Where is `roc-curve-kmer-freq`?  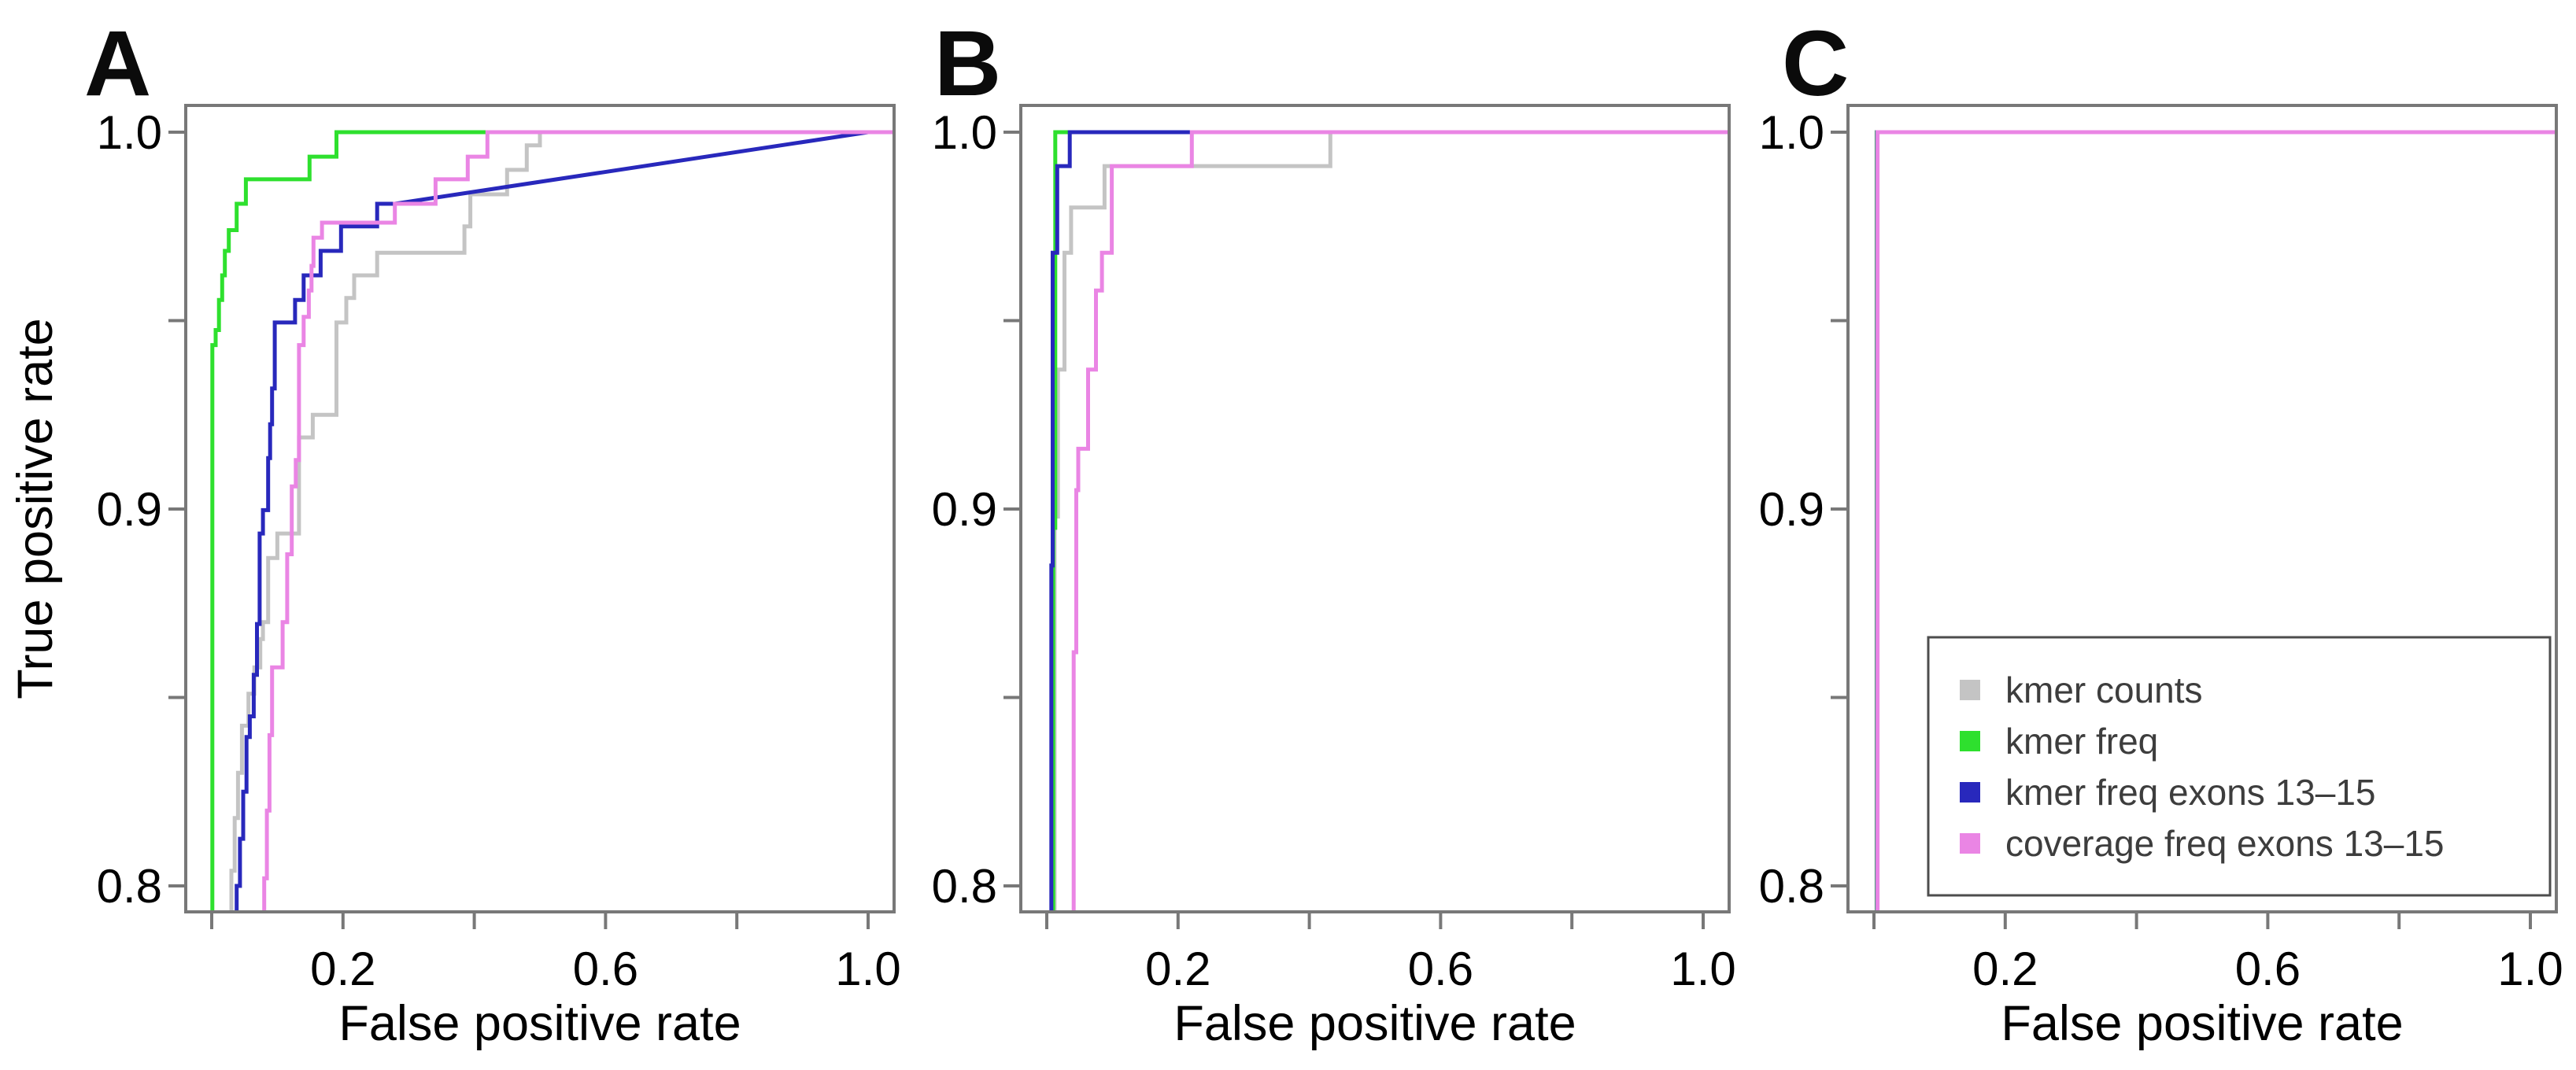 roc-curve-kmer-freq is located at coordinates (350, 521).